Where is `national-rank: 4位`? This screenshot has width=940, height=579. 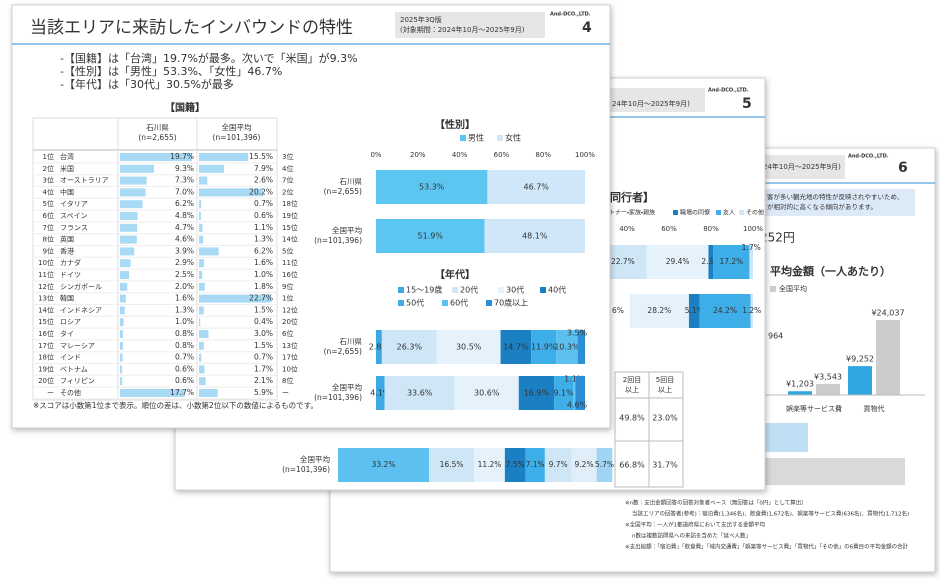
national-rank: 4位 is located at coordinates (287, 168).